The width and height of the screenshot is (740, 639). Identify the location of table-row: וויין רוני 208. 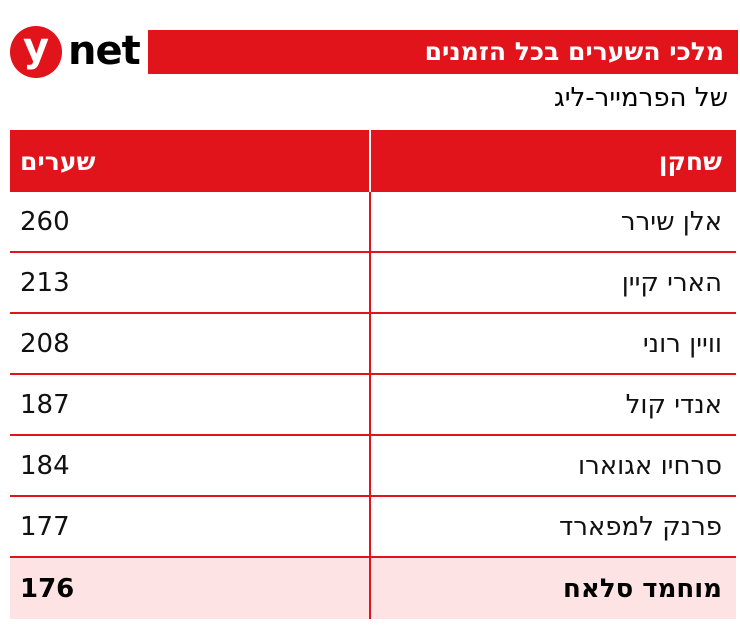
(373, 344).